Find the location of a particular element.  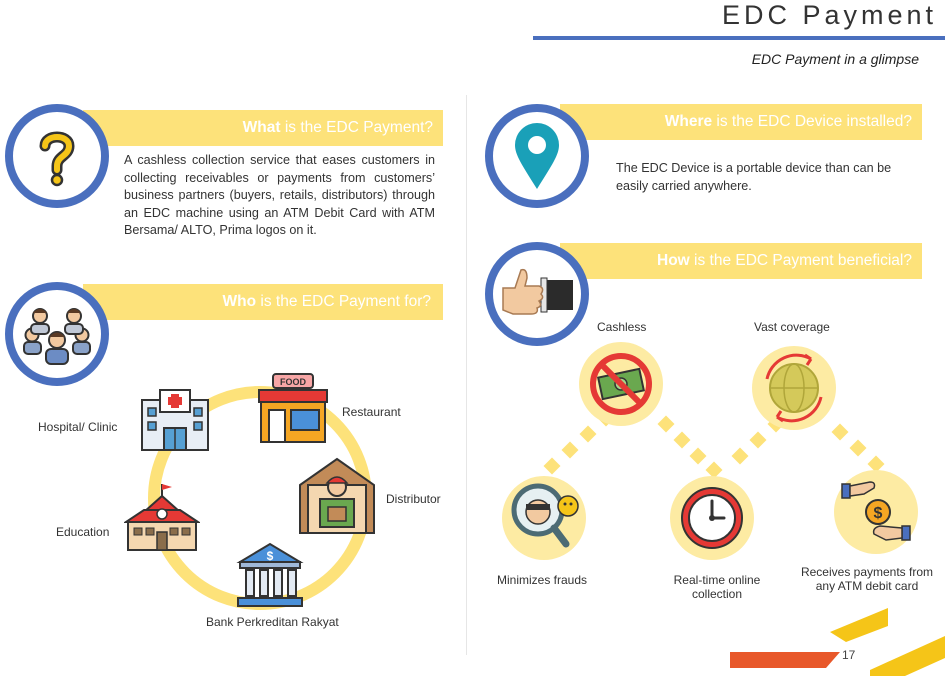

what-banner: What is the EDC Payment? is located at coordinates (263, 128).